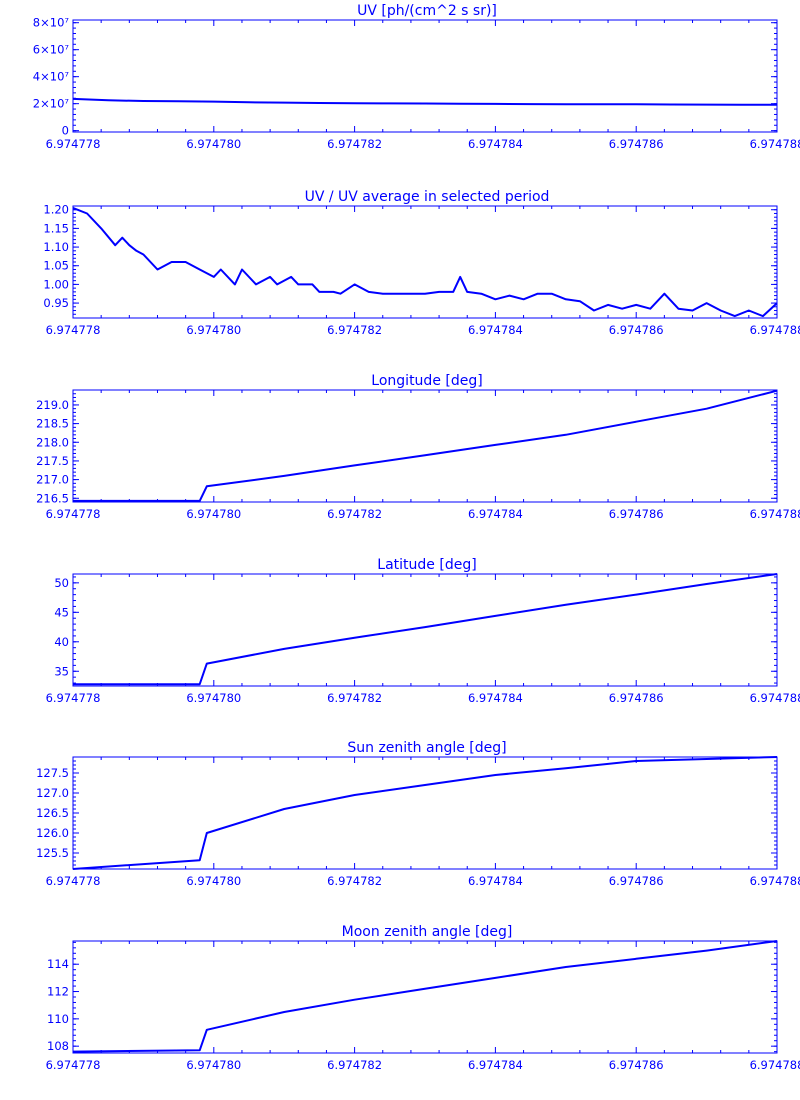  I want to click on y-tick-label: 1.15, so click(56, 228).